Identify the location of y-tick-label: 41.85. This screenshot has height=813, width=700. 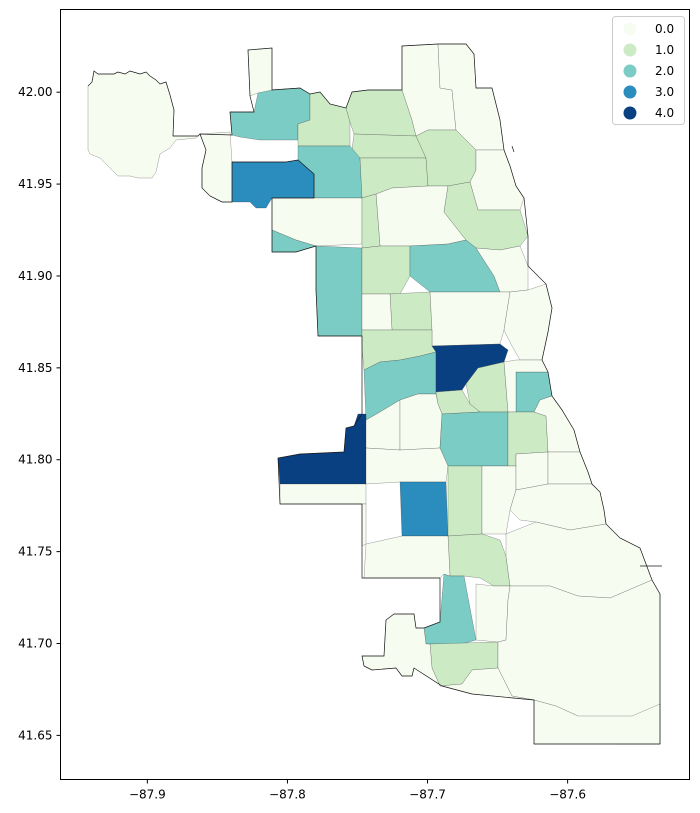
(35, 368).